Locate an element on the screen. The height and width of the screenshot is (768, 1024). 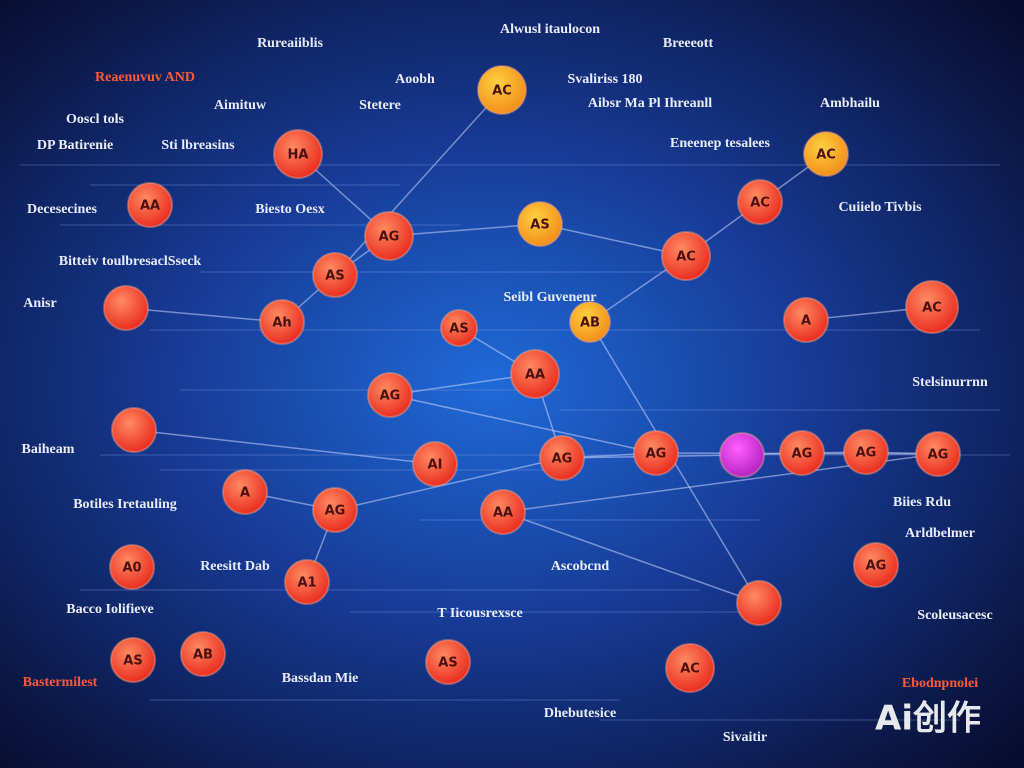
node-label: Ah is located at coordinates (281, 323).